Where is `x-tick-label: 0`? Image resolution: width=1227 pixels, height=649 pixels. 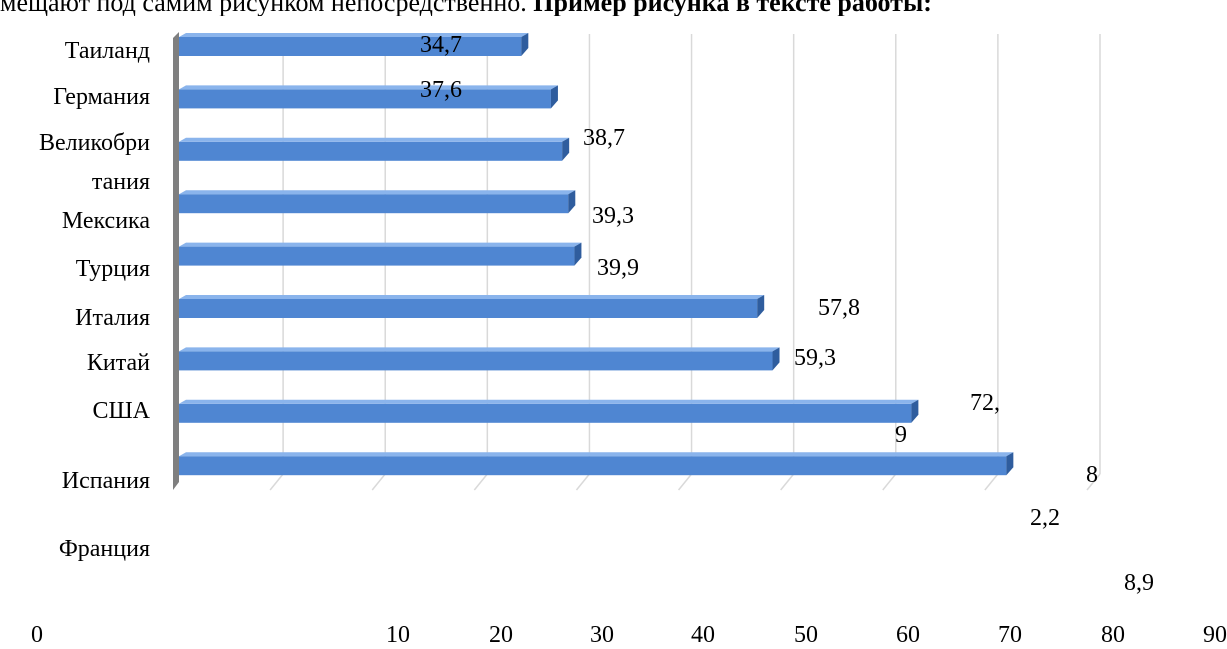 x-tick-label: 0 is located at coordinates (37, 635).